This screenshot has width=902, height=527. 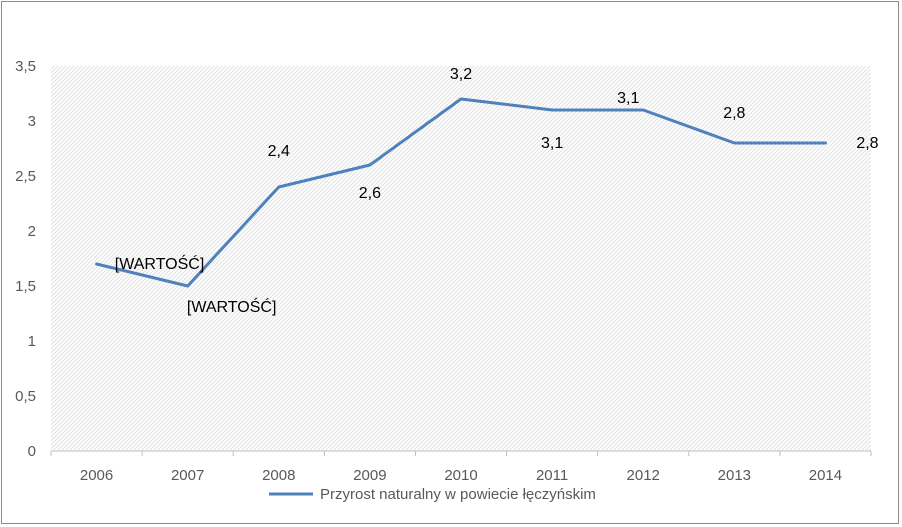 I want to click on y-tick-label: 1, so click(x=32, y=341).